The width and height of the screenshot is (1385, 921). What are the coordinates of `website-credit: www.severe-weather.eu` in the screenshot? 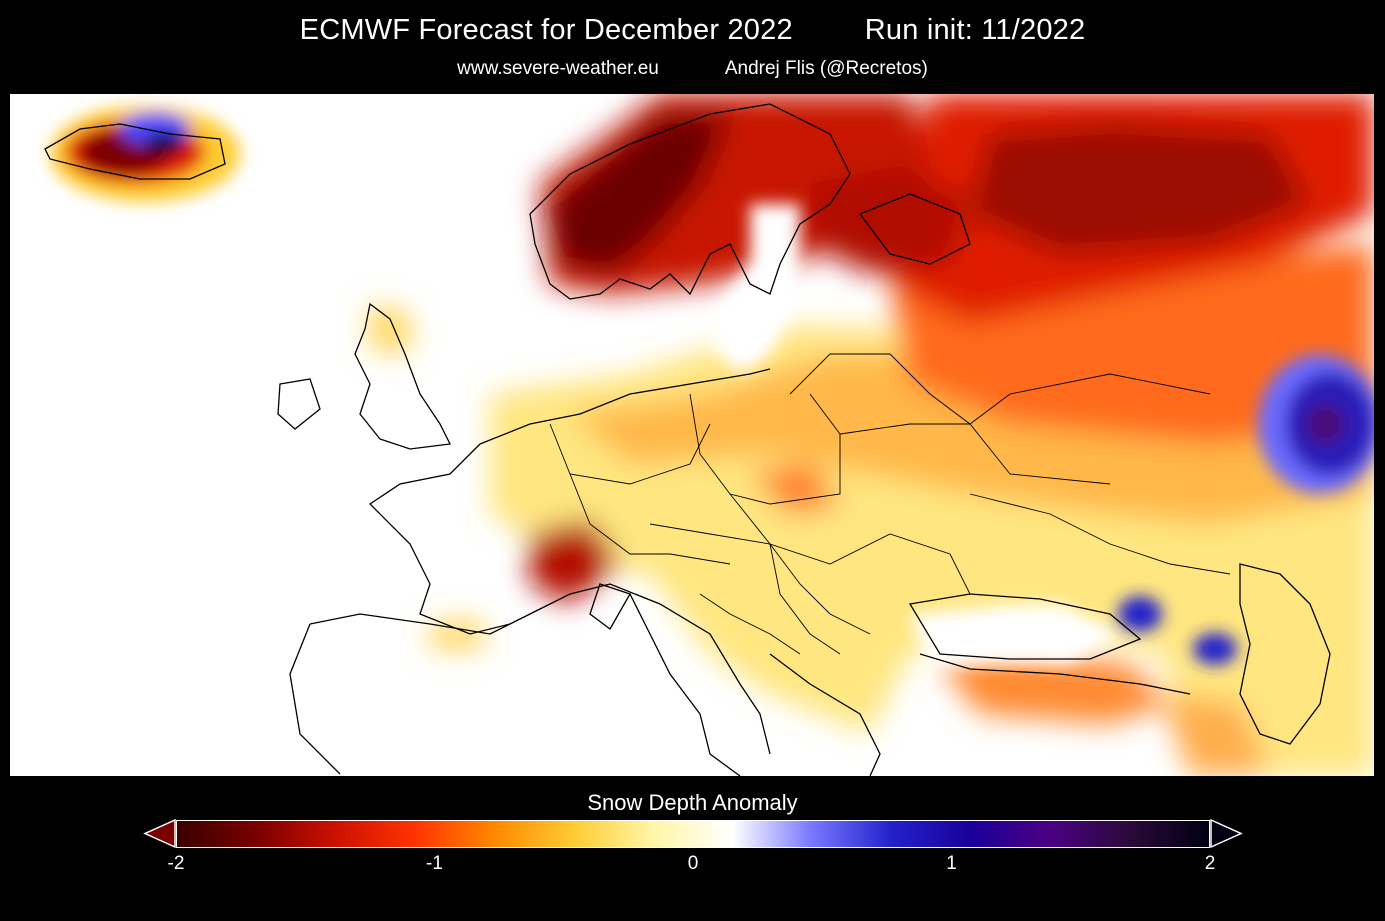 It's located at (558, 68).